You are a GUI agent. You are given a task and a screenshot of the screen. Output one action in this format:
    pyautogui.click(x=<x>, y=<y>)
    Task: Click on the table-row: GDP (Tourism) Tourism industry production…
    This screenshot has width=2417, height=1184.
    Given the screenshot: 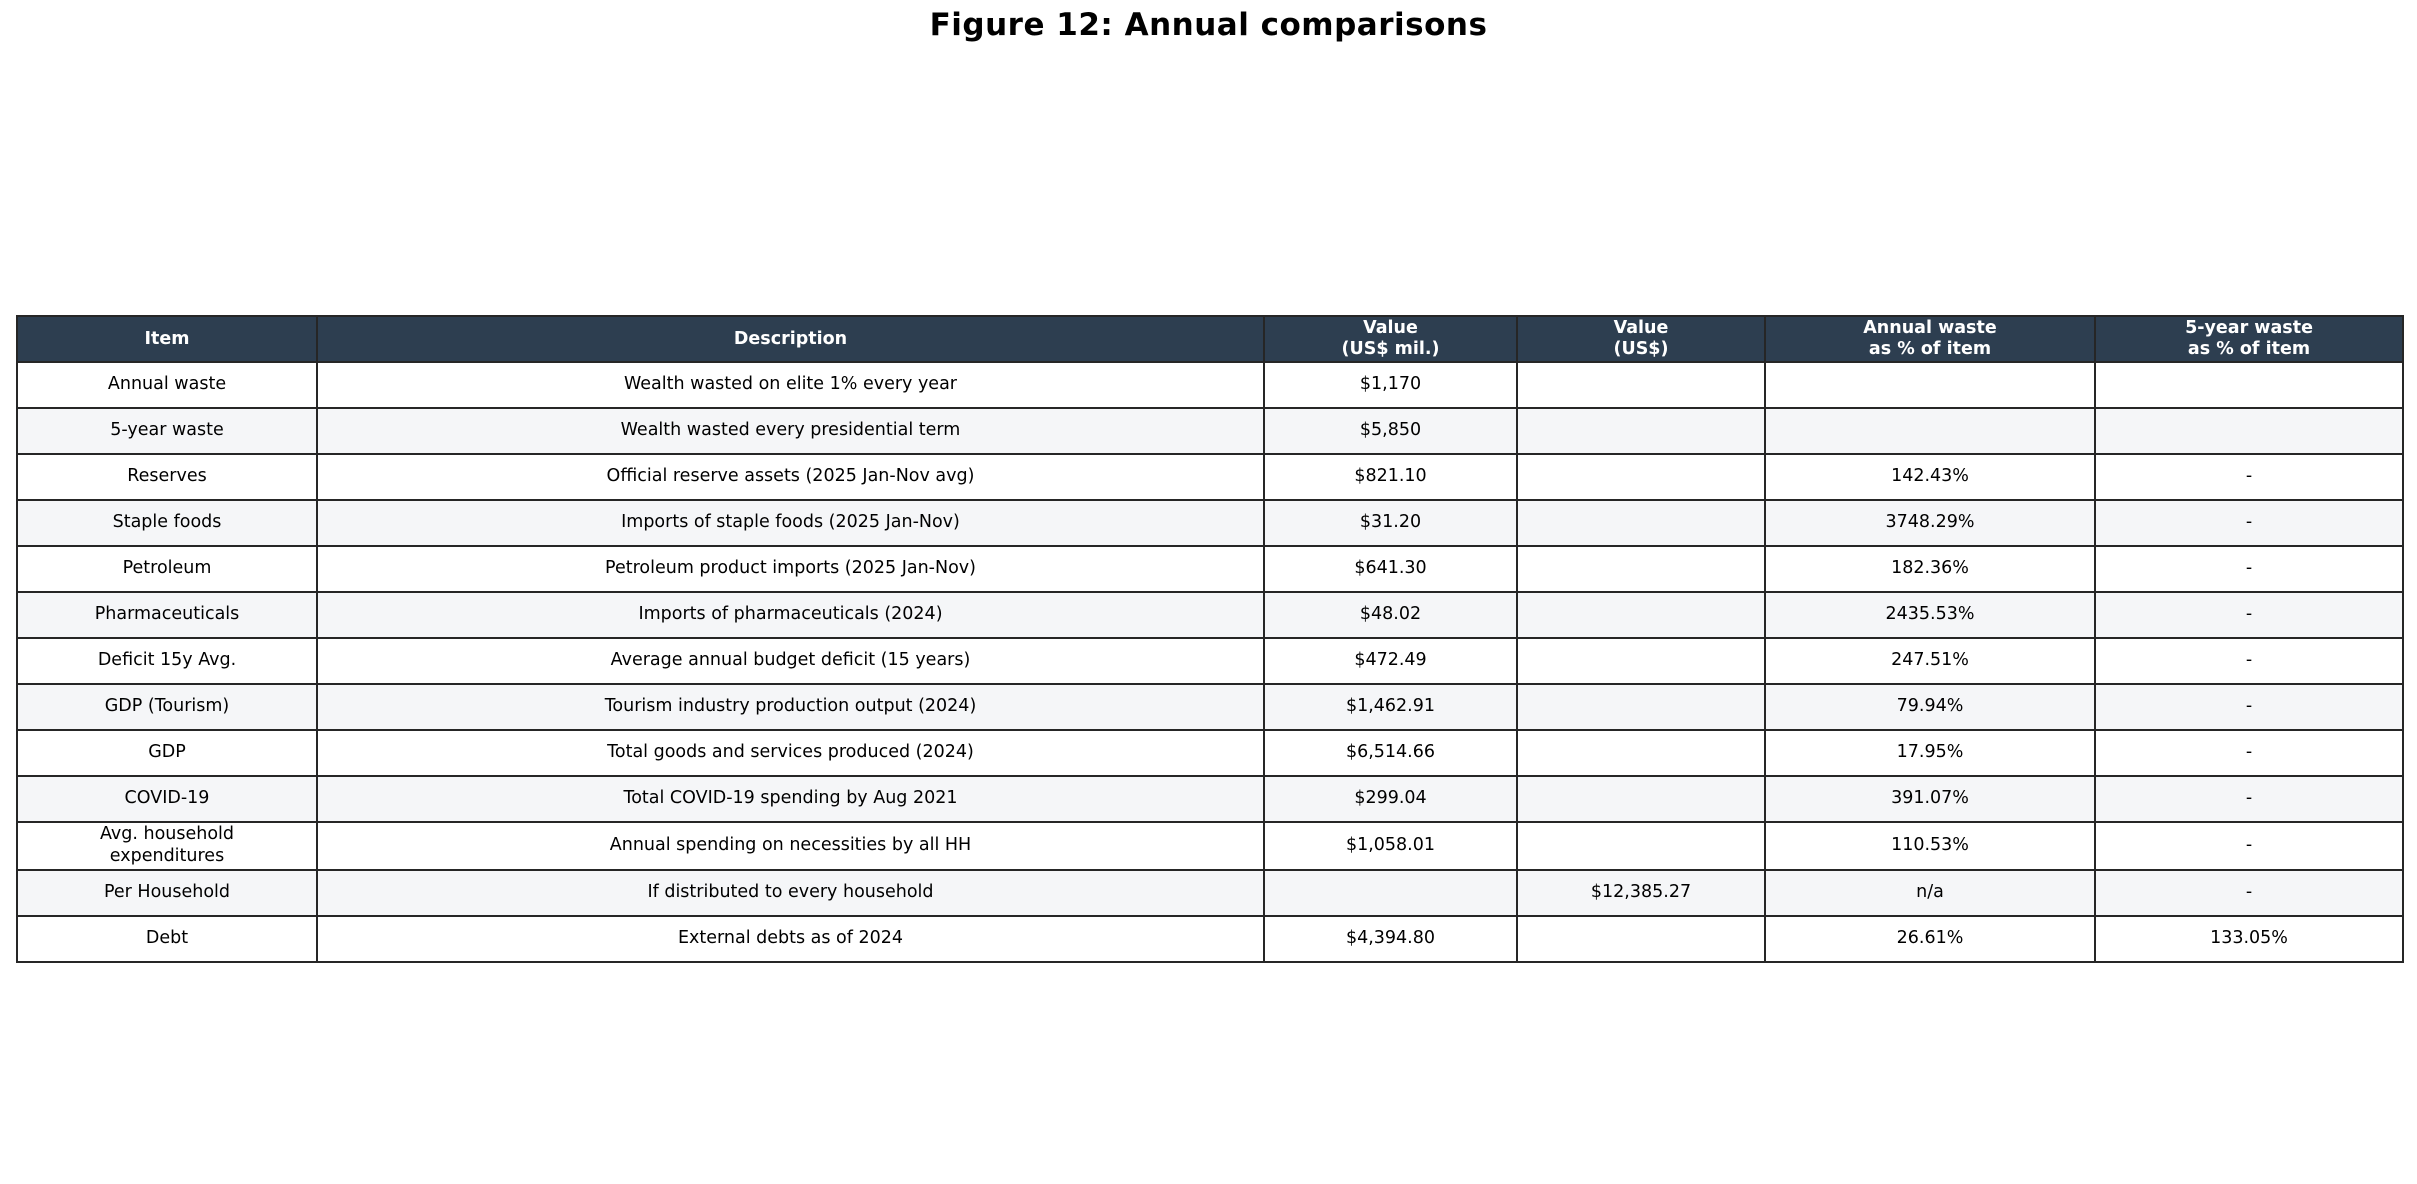 What is the action you would take?
    pyautogui.click(x=1210, y=707)
    